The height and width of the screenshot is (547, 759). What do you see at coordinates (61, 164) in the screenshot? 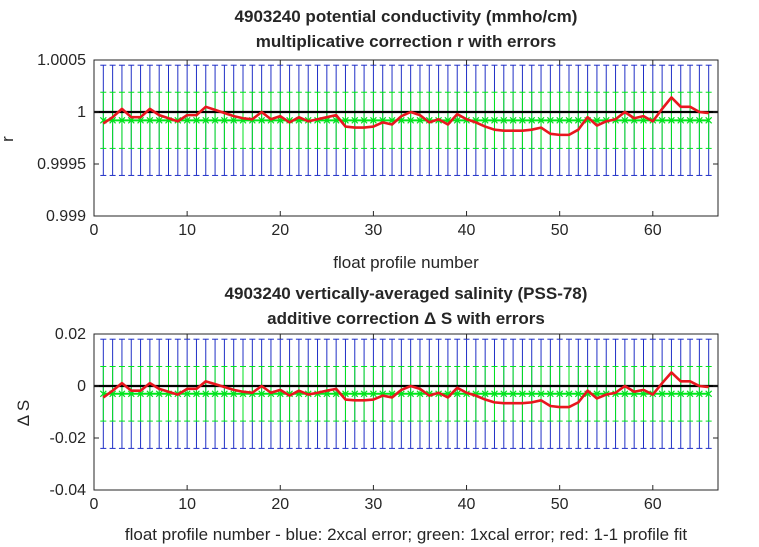
I see `y-tick-label: 0.9995` at bounding box center [61, 164].